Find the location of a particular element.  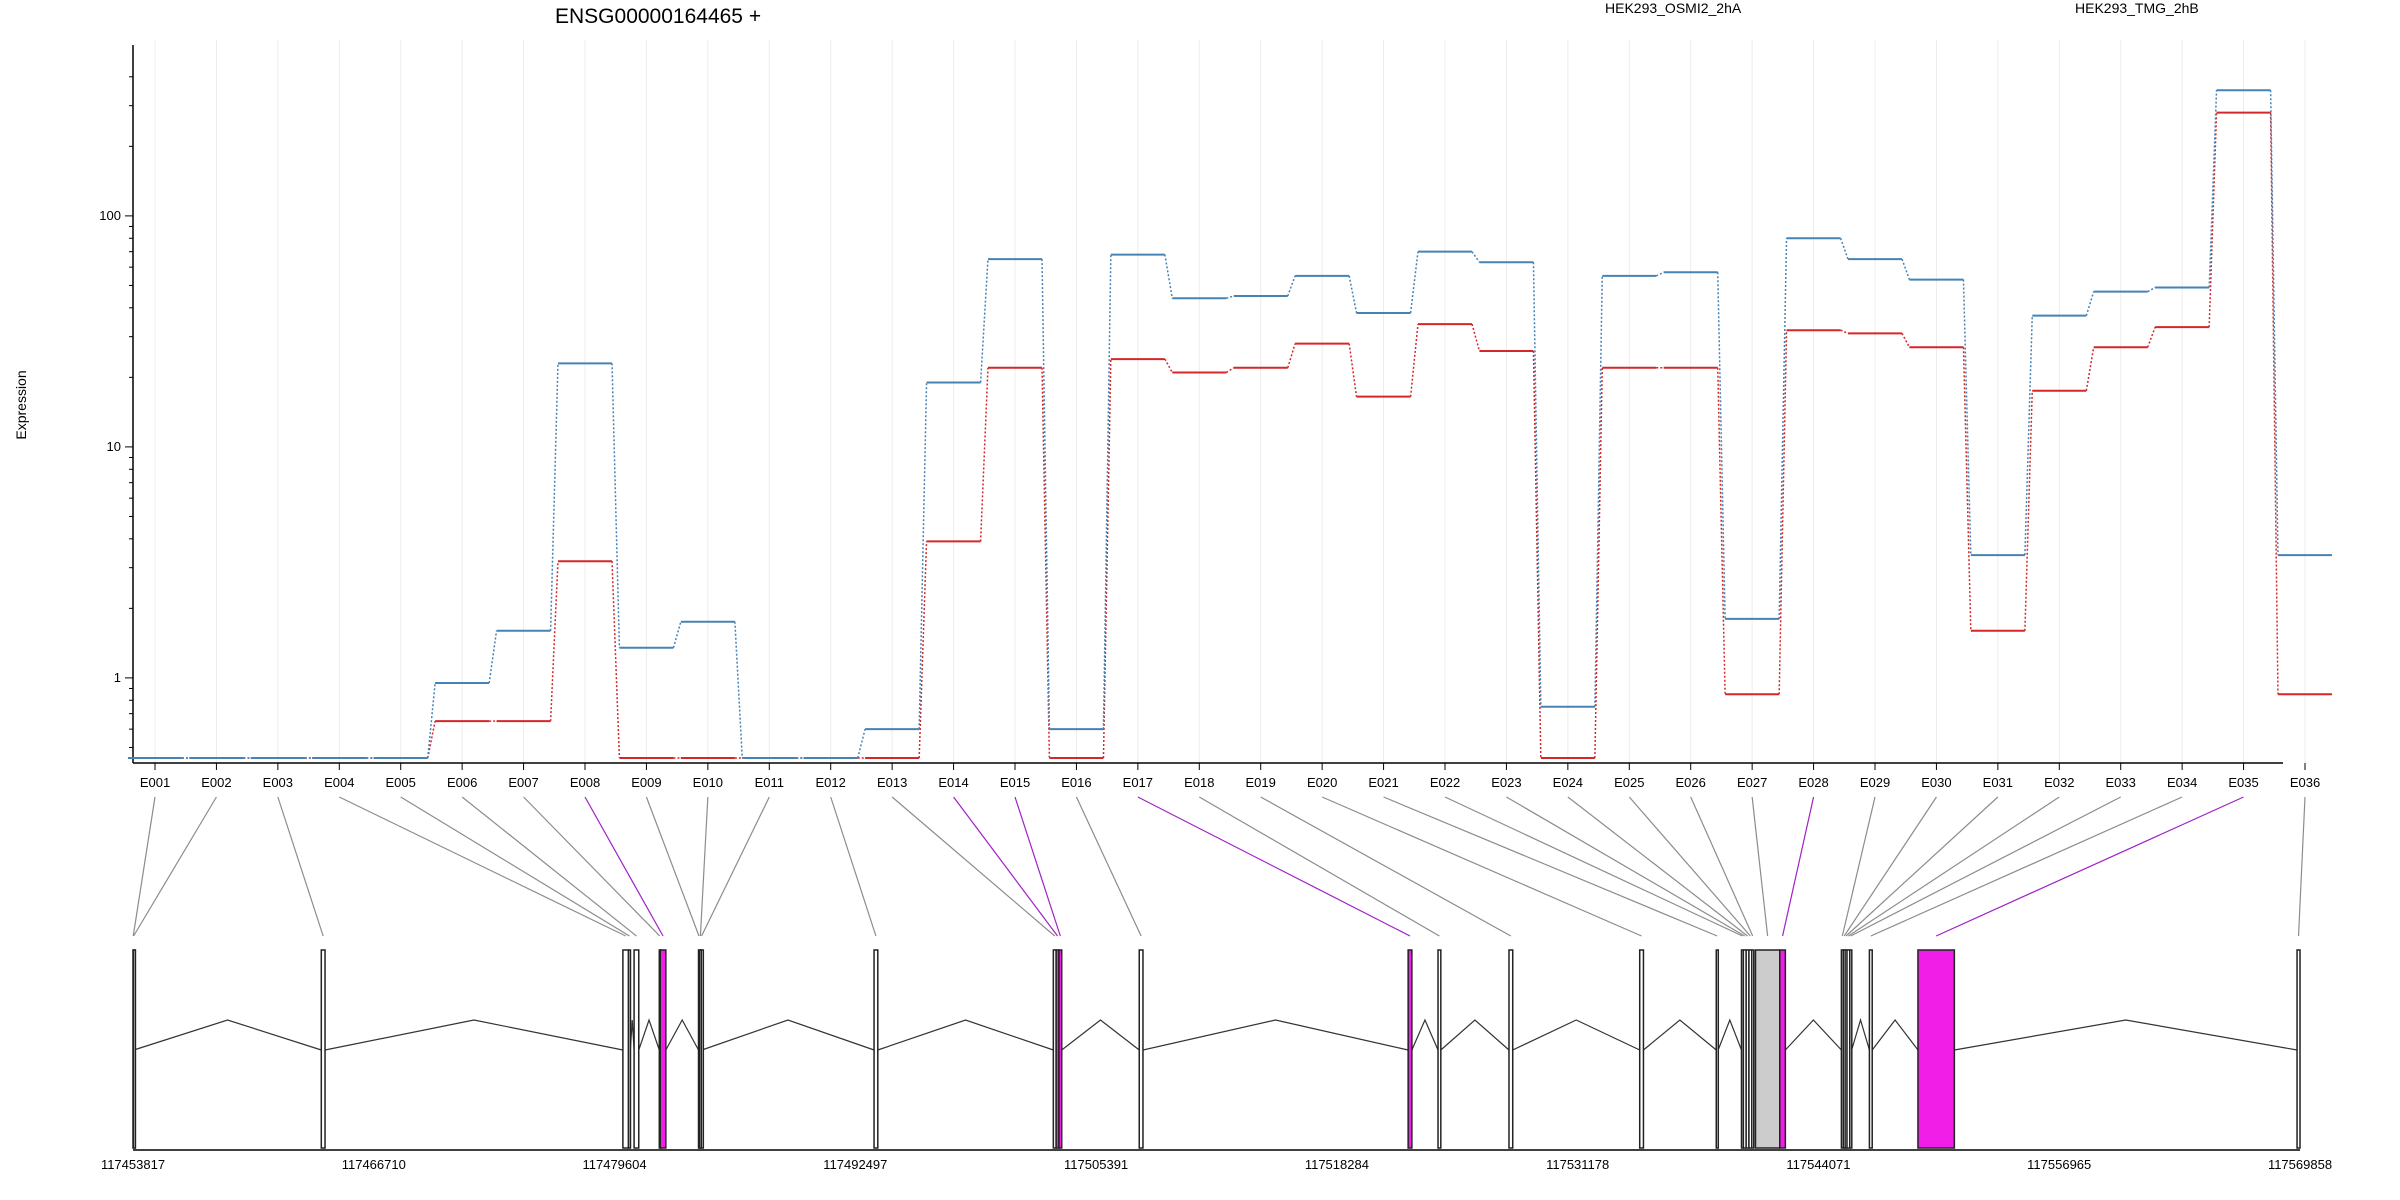

chart-title: ENSG00000164465 + is located at coordinates (658, 16).